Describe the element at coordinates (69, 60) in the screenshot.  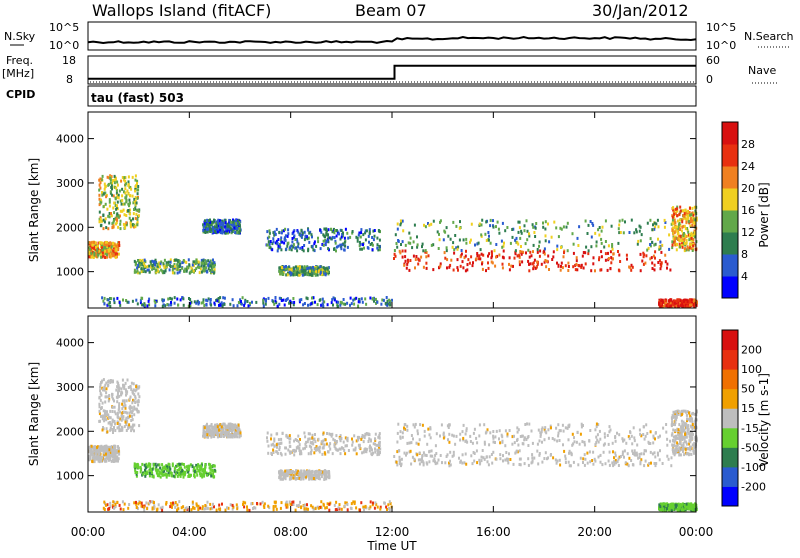
I see `freq-tick-hi: 18` at that location.